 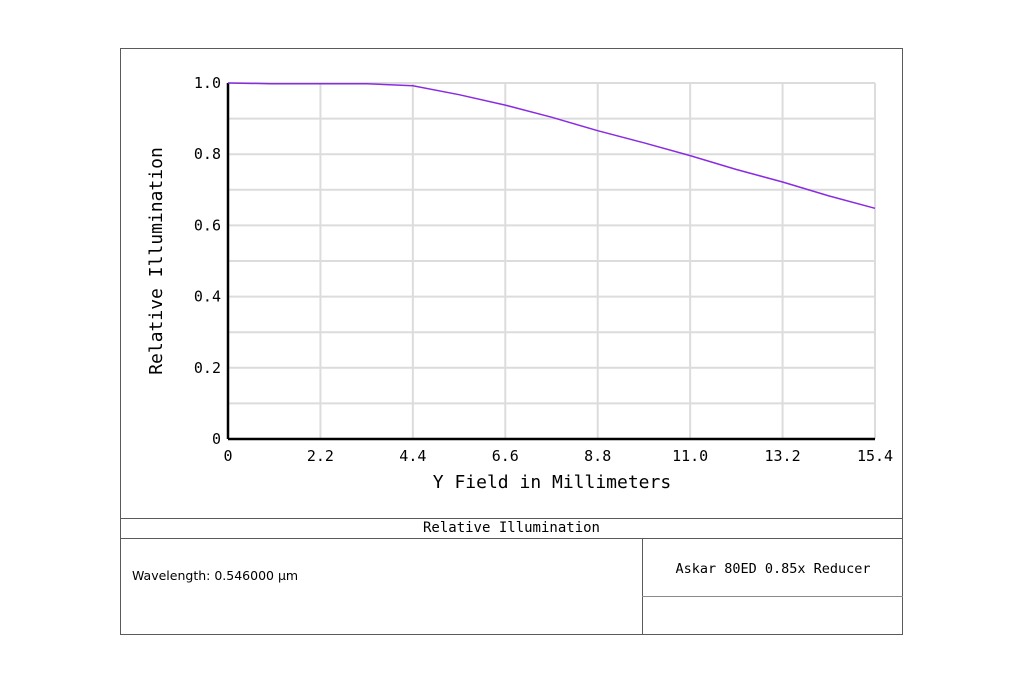 What do you see at coordinates (552, 482) in the screenshot?
I see `x-axis-label: Y Field in Millimeters` at bounding box center [552, 482].